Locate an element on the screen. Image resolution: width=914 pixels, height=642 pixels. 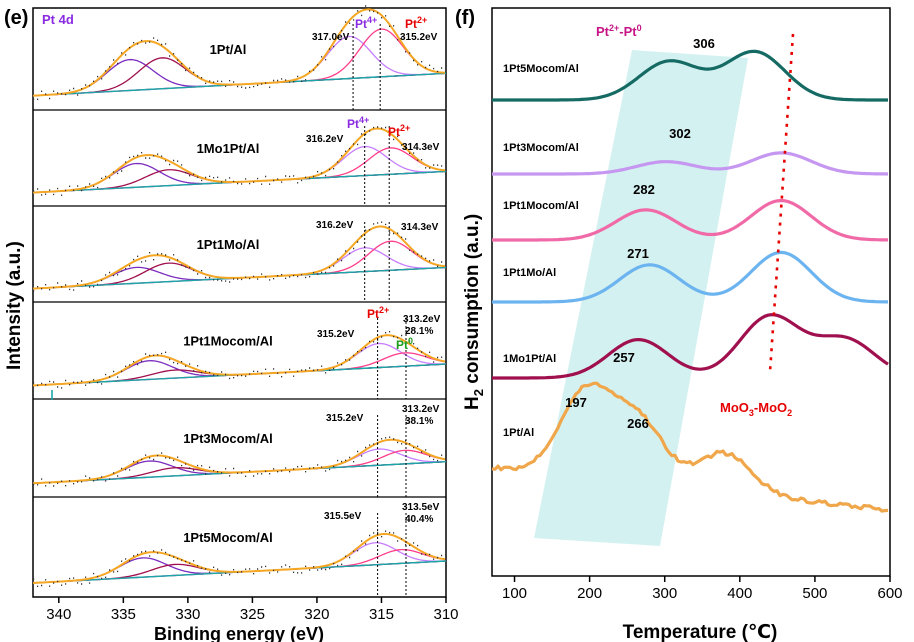
binding-energy-label: 315.5eV is located at coordinates (343, 516).